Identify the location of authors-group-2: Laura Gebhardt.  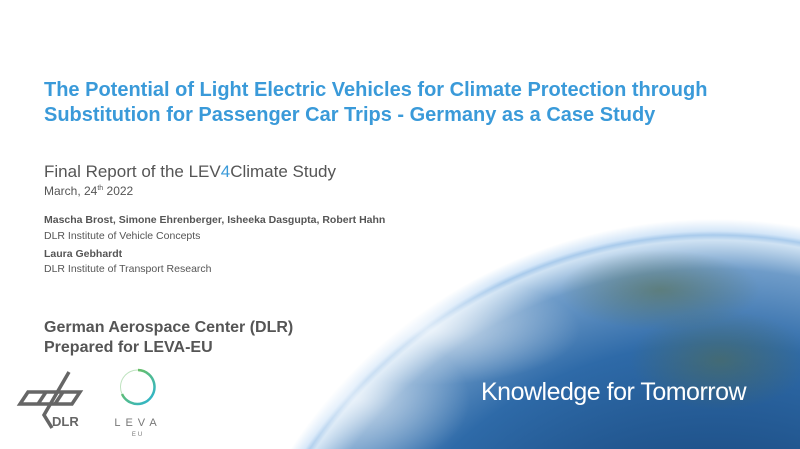
(83, 254).